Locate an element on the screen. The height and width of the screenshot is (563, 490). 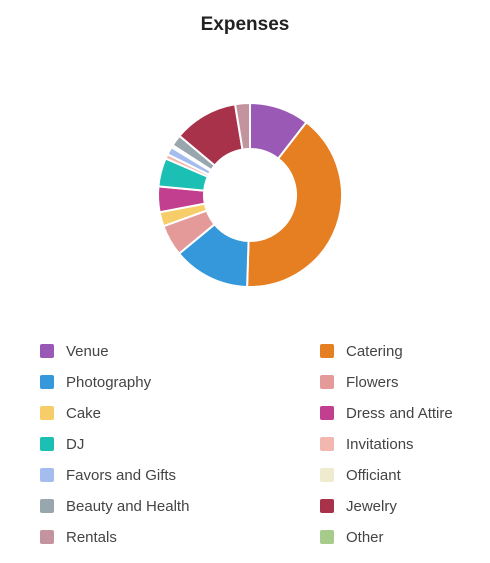
legend-label: Favors and Gifts is located at coordinates (121, 475).